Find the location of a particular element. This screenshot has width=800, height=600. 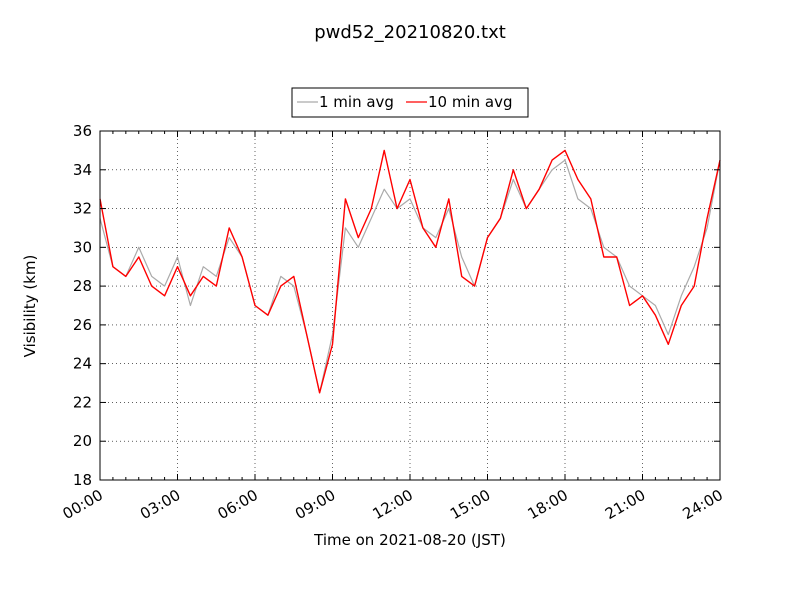

y-tick-label: 24 is located at coordinates (82, 364).